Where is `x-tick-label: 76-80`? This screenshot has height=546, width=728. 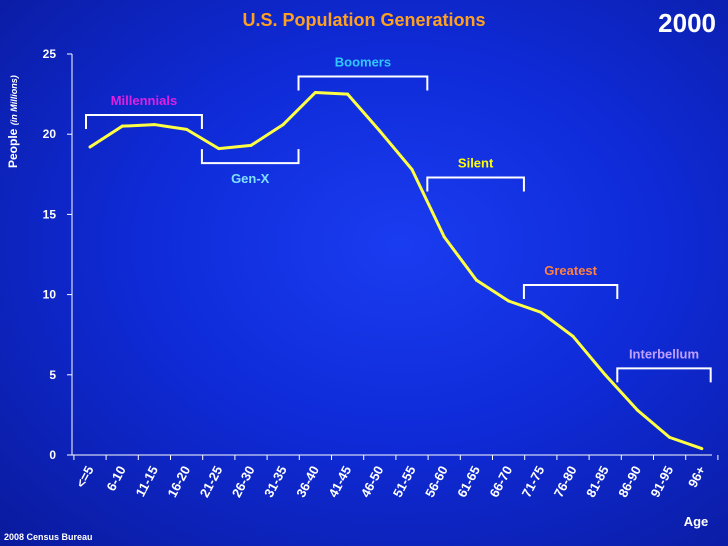
x-tick-label: 76-80 is located at coordinates (565, 481).